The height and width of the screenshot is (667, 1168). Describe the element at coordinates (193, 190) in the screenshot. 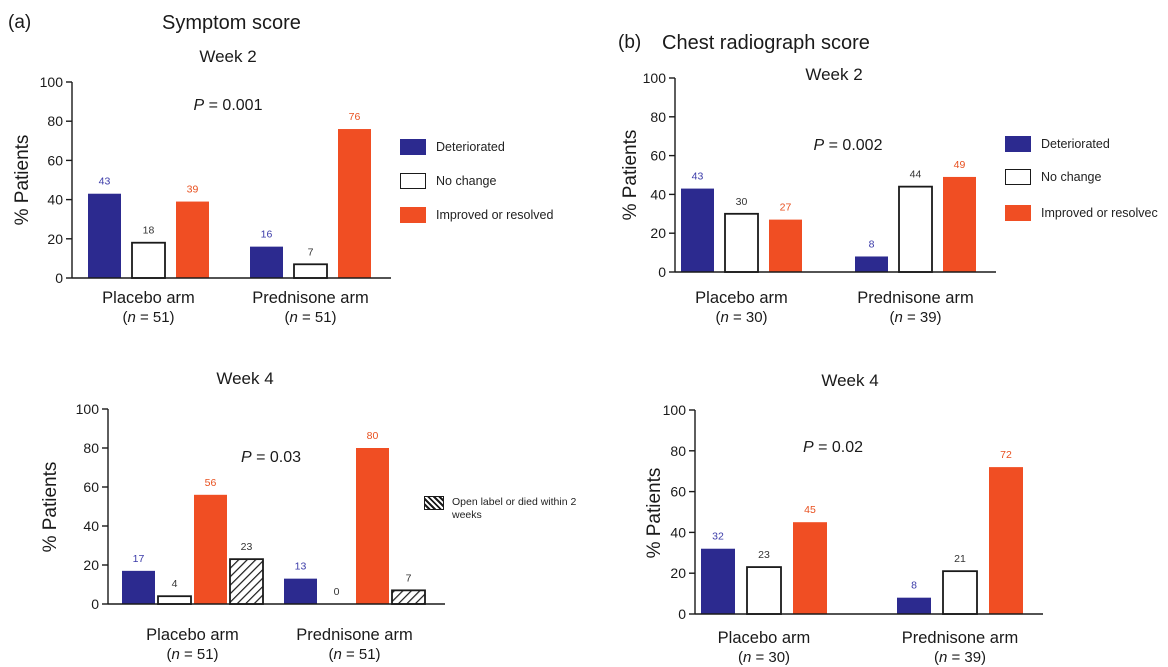

I see `bar-value-label: 39` at that location.